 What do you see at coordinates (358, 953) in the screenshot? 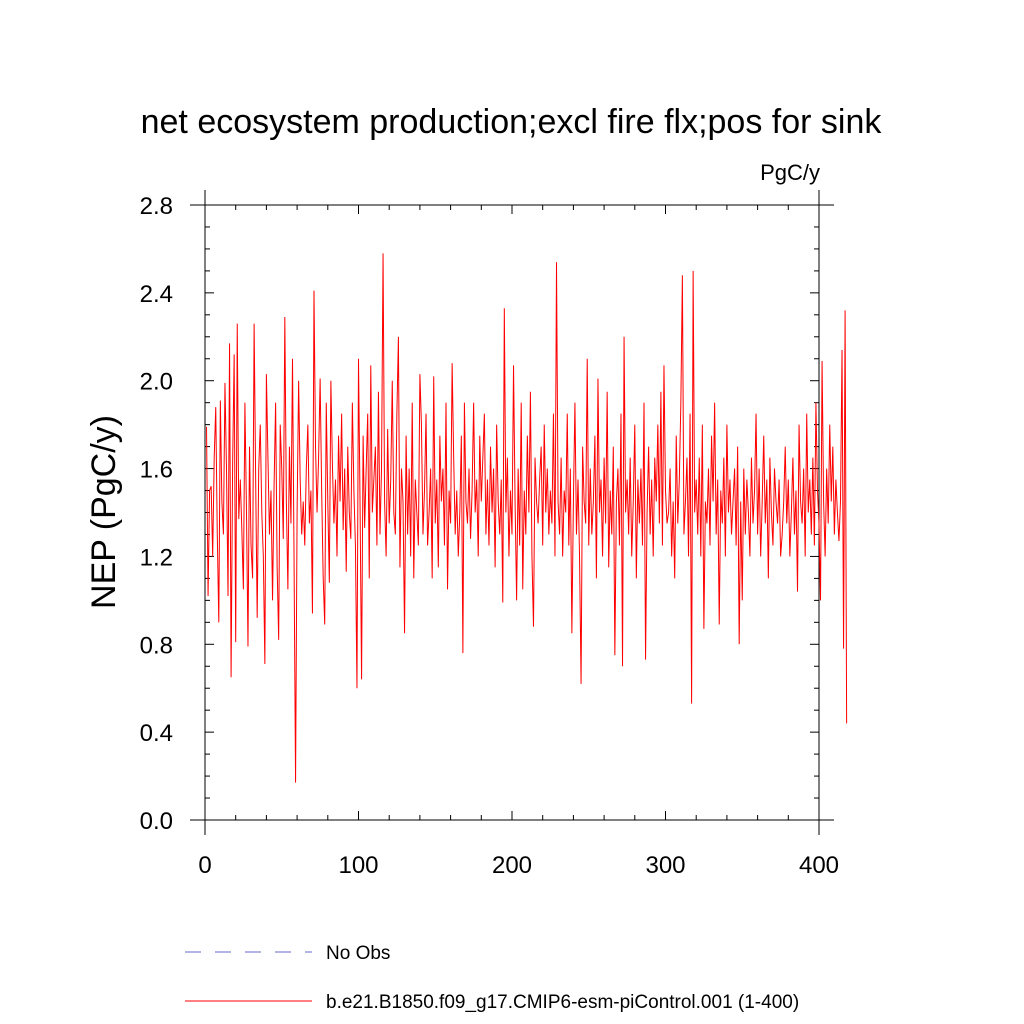
I see `legend-label: No Obs` at bounding box center [358, 953].